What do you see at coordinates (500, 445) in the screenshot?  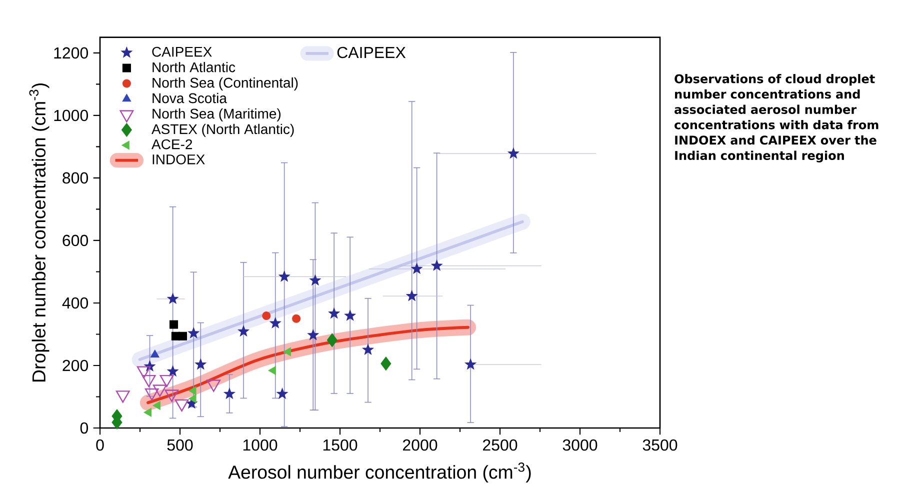 I see `x-tick-label: 2500` at bounding box center [500, 445].